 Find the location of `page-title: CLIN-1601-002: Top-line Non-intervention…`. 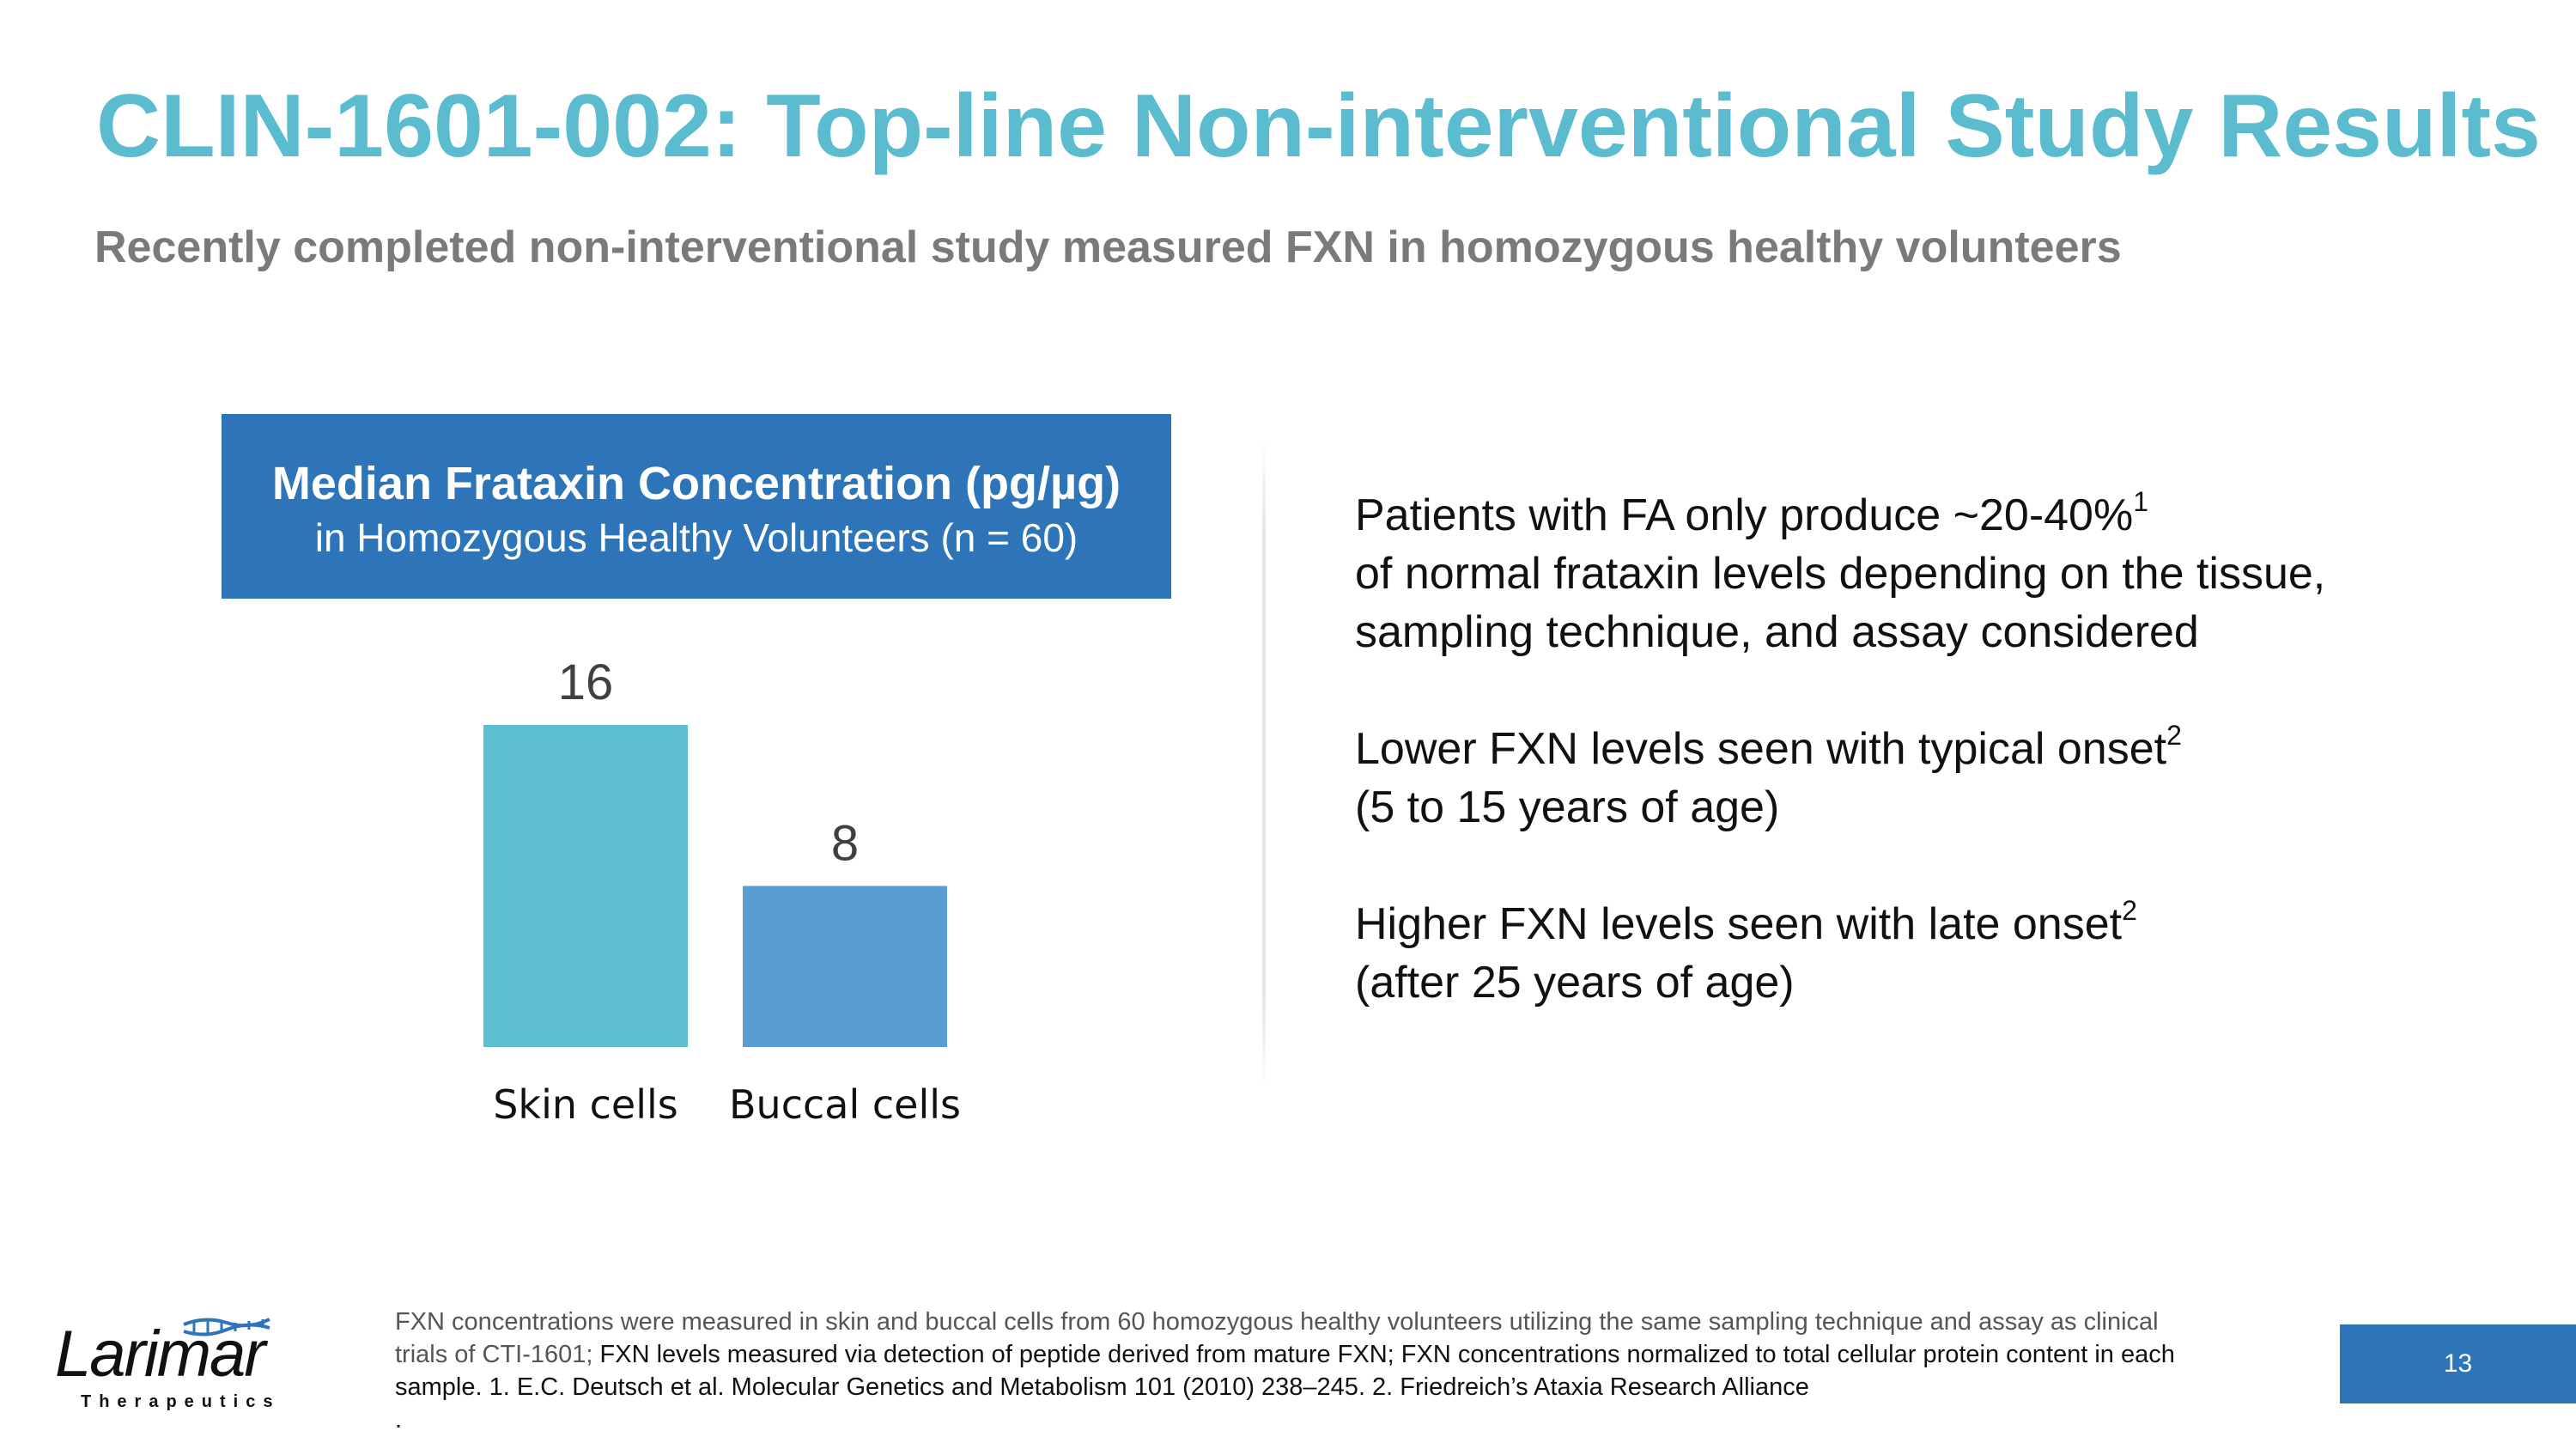

page-title: CLIN-1601-002: Top-line Non-intervention… is located at coordinates (1319, 126).